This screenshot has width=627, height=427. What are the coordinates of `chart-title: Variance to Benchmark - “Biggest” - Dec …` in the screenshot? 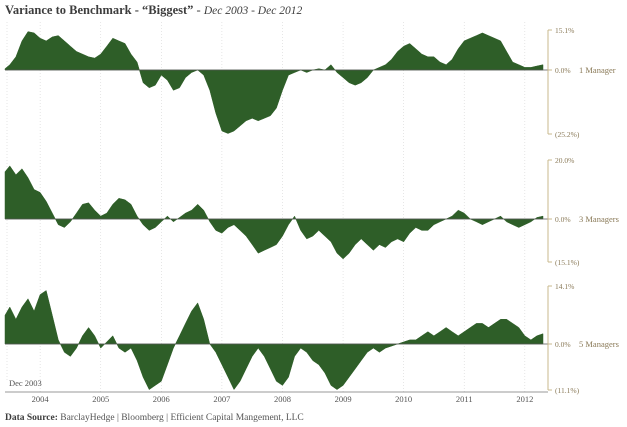 It's located at (153, 10).